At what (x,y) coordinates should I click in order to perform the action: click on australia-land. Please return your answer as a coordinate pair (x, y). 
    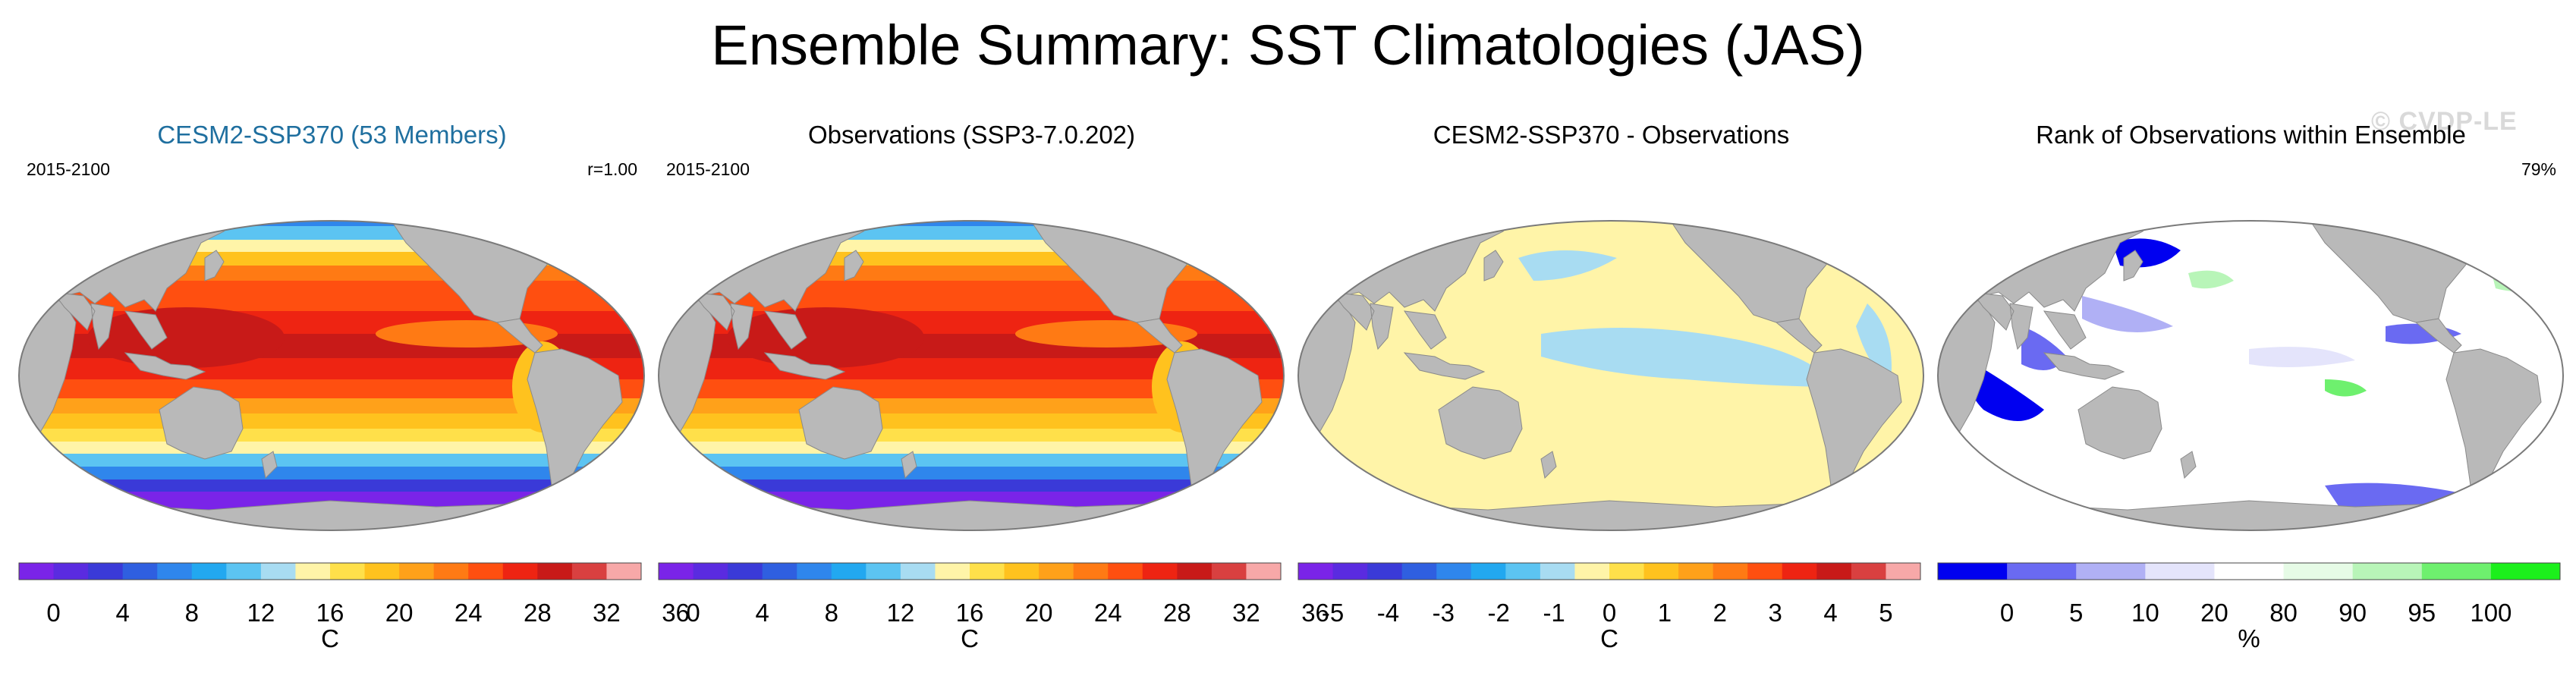
    Looking at the image, I should click on (1480, 423).